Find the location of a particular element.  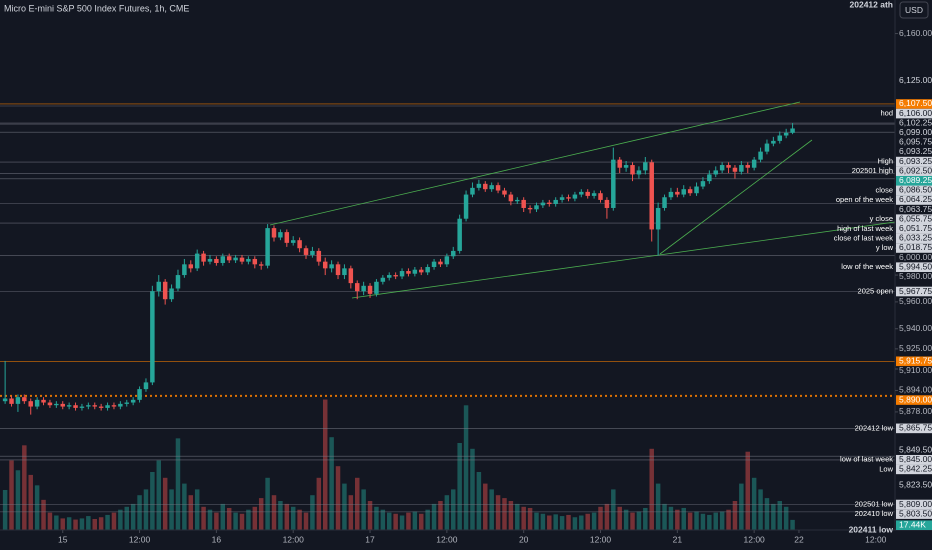

currency-label: USD is located at coordinates (914, 10).